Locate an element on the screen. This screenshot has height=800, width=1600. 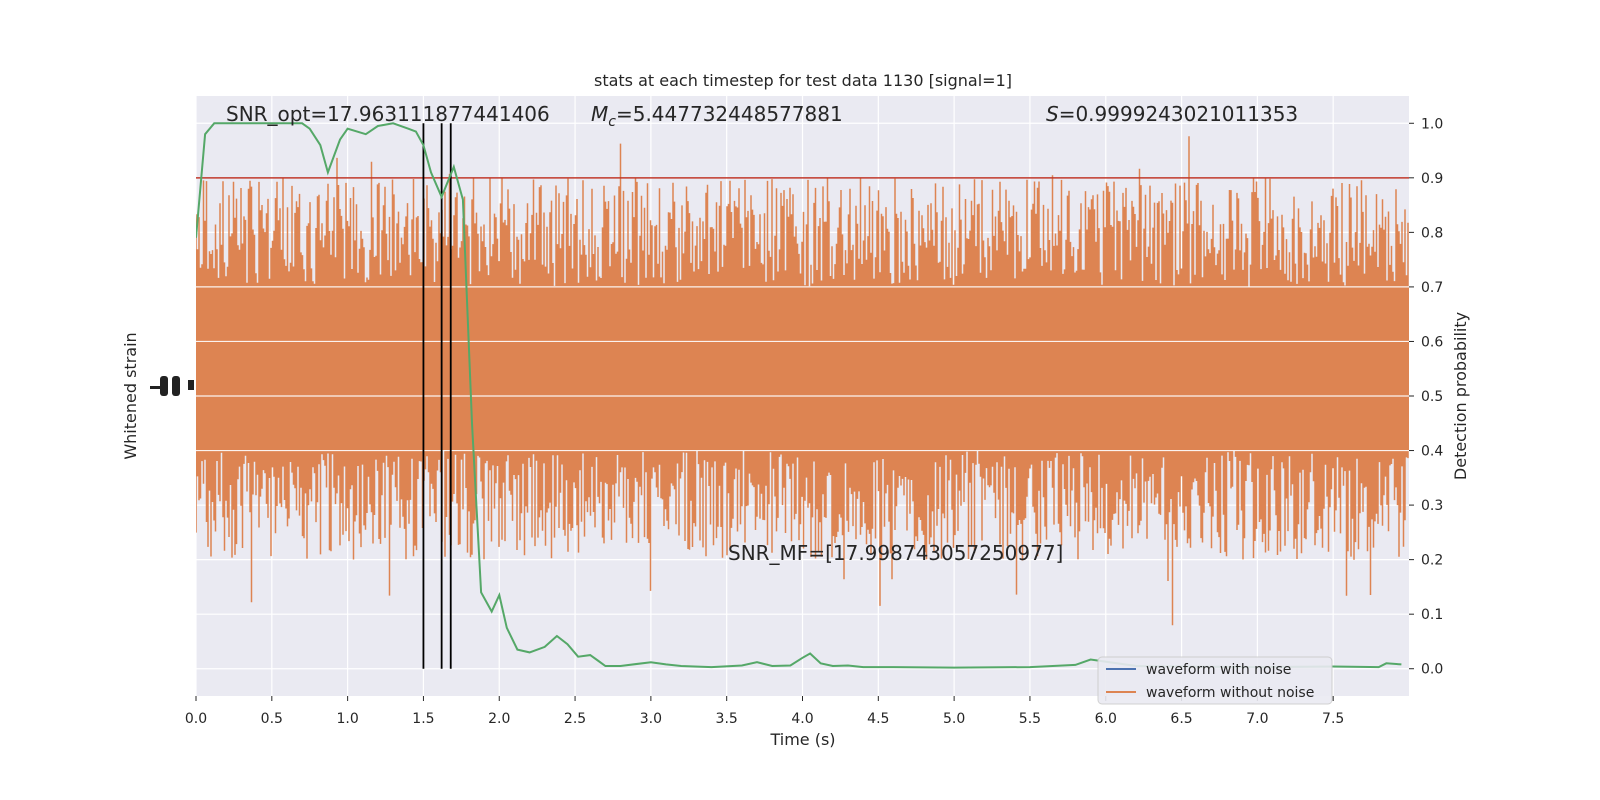
x-axis-label: Time (s) is located at coordinates (802, 739).